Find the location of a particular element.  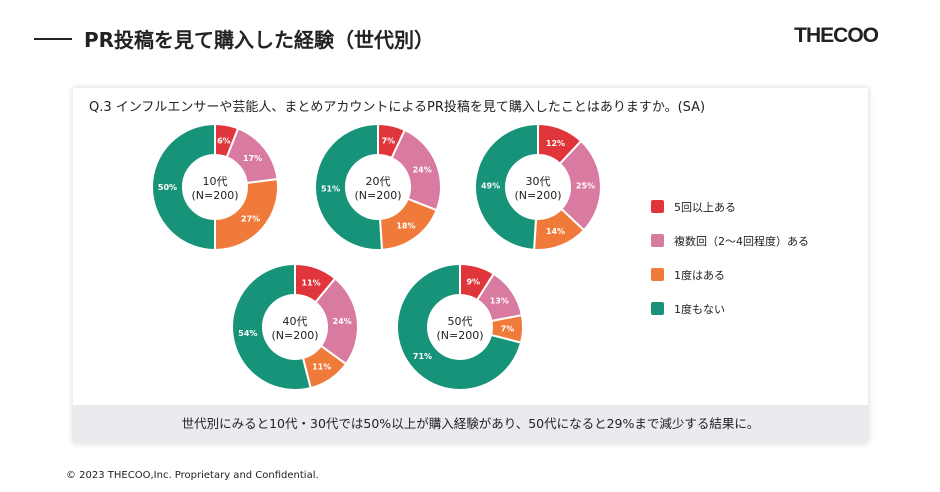

logo: THECOO is located at coordinates (836, 35).